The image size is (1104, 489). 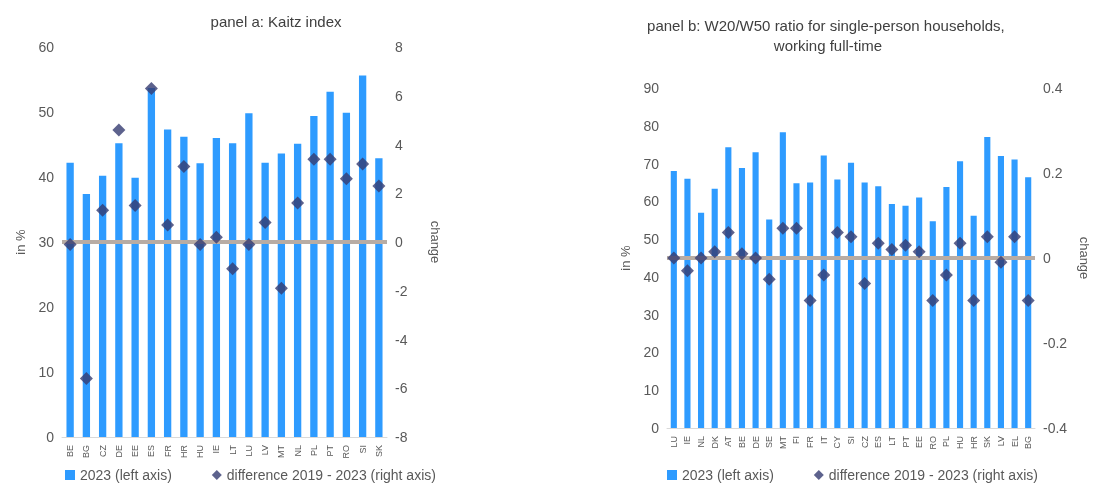 I want to click on x-tick-label: HR, so click(x=973, y=442).